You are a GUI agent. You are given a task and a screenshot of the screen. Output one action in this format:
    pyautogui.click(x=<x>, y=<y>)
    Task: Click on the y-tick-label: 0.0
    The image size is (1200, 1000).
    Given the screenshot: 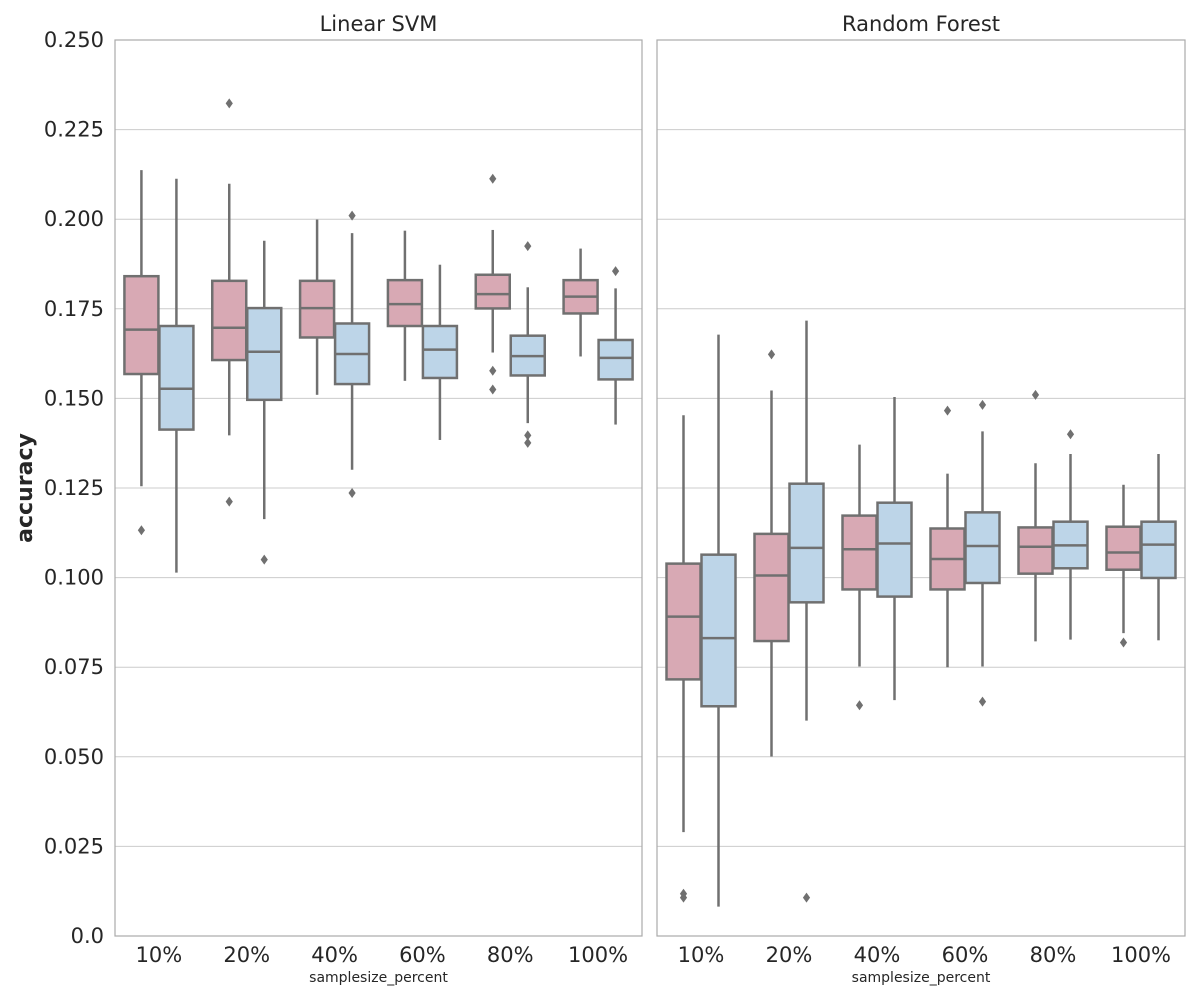 What is the action you would take?
    pyautogui.click(x=87, y=936)
    